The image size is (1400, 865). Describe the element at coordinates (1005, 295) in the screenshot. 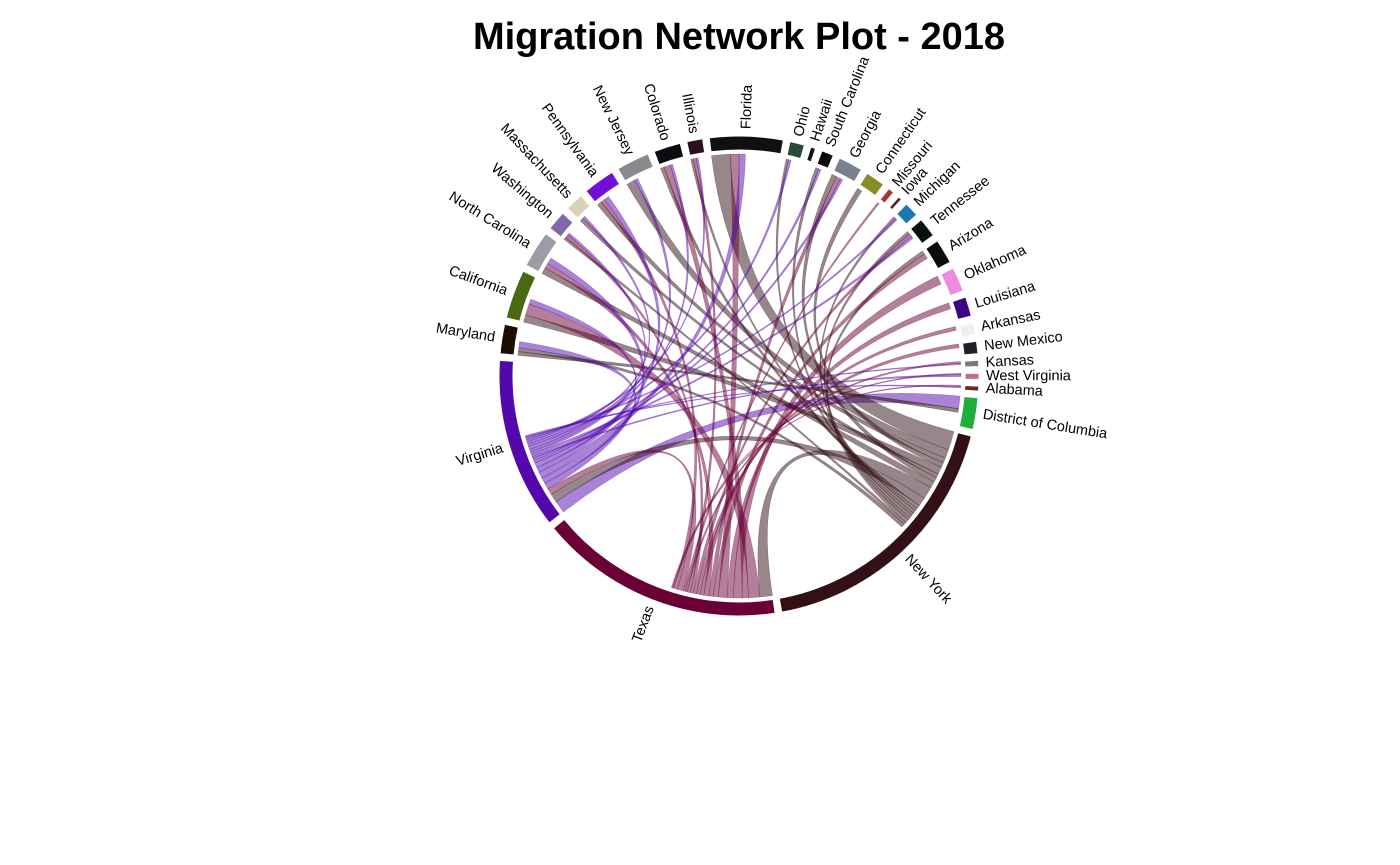

I see `sector-label-louisiana: Louisiana` at that location.